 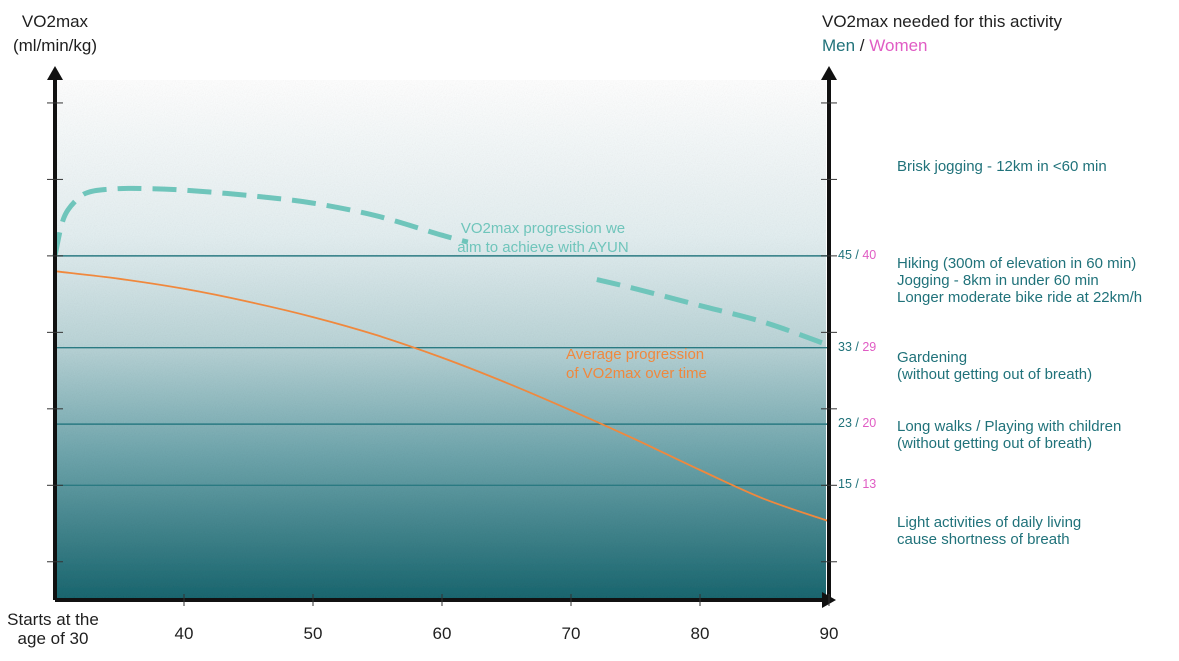 What do you see at coordinates (55, 34) in the screenshot?
I see `y-axis-title: VO2max (ml/min/kg)` at bounding box center [55, 34].